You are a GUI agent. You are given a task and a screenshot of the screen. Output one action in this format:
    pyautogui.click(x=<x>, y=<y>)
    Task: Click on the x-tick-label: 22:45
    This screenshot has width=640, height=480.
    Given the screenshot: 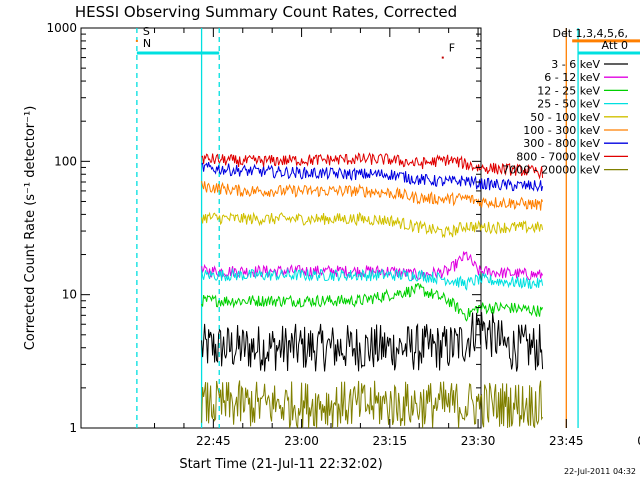 What is the action you would take?
    pyautogui.click(x=213, y=441)
    